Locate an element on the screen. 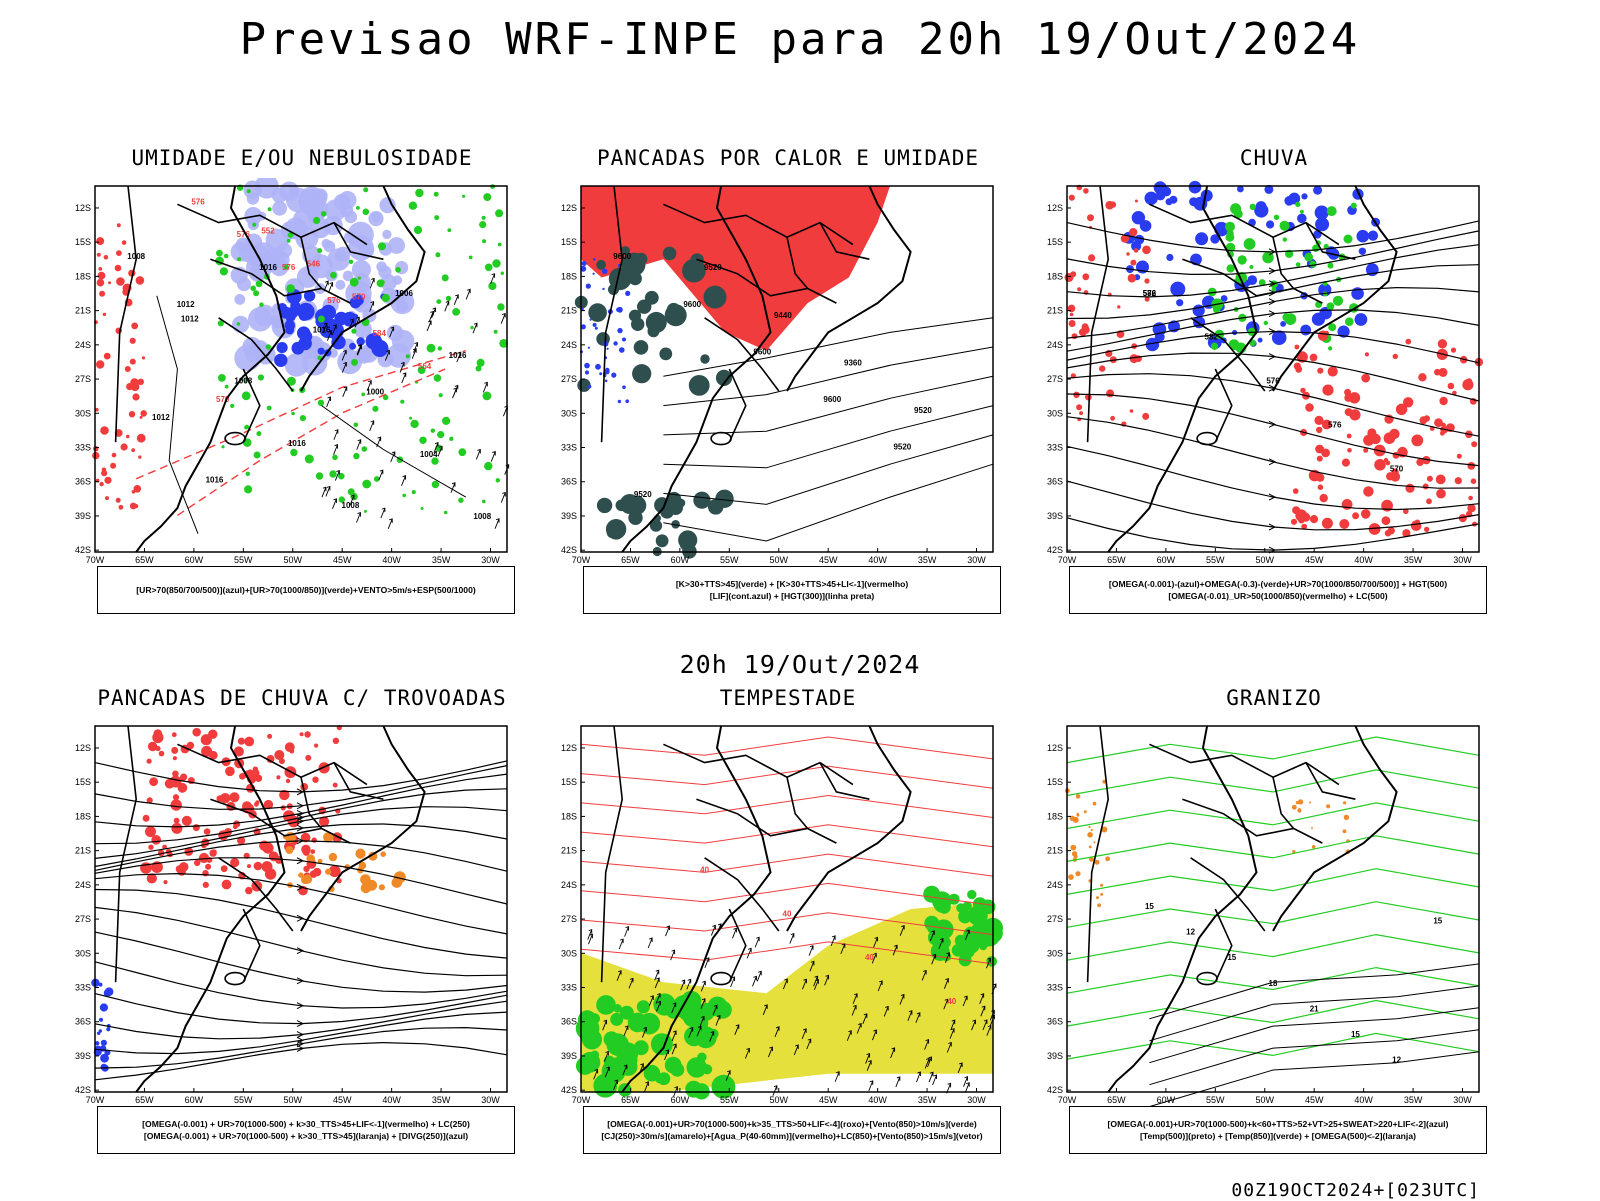 This screenshot has height=1201, width=1600. isoline-label: 1012 is located at coordinates (161, 417).